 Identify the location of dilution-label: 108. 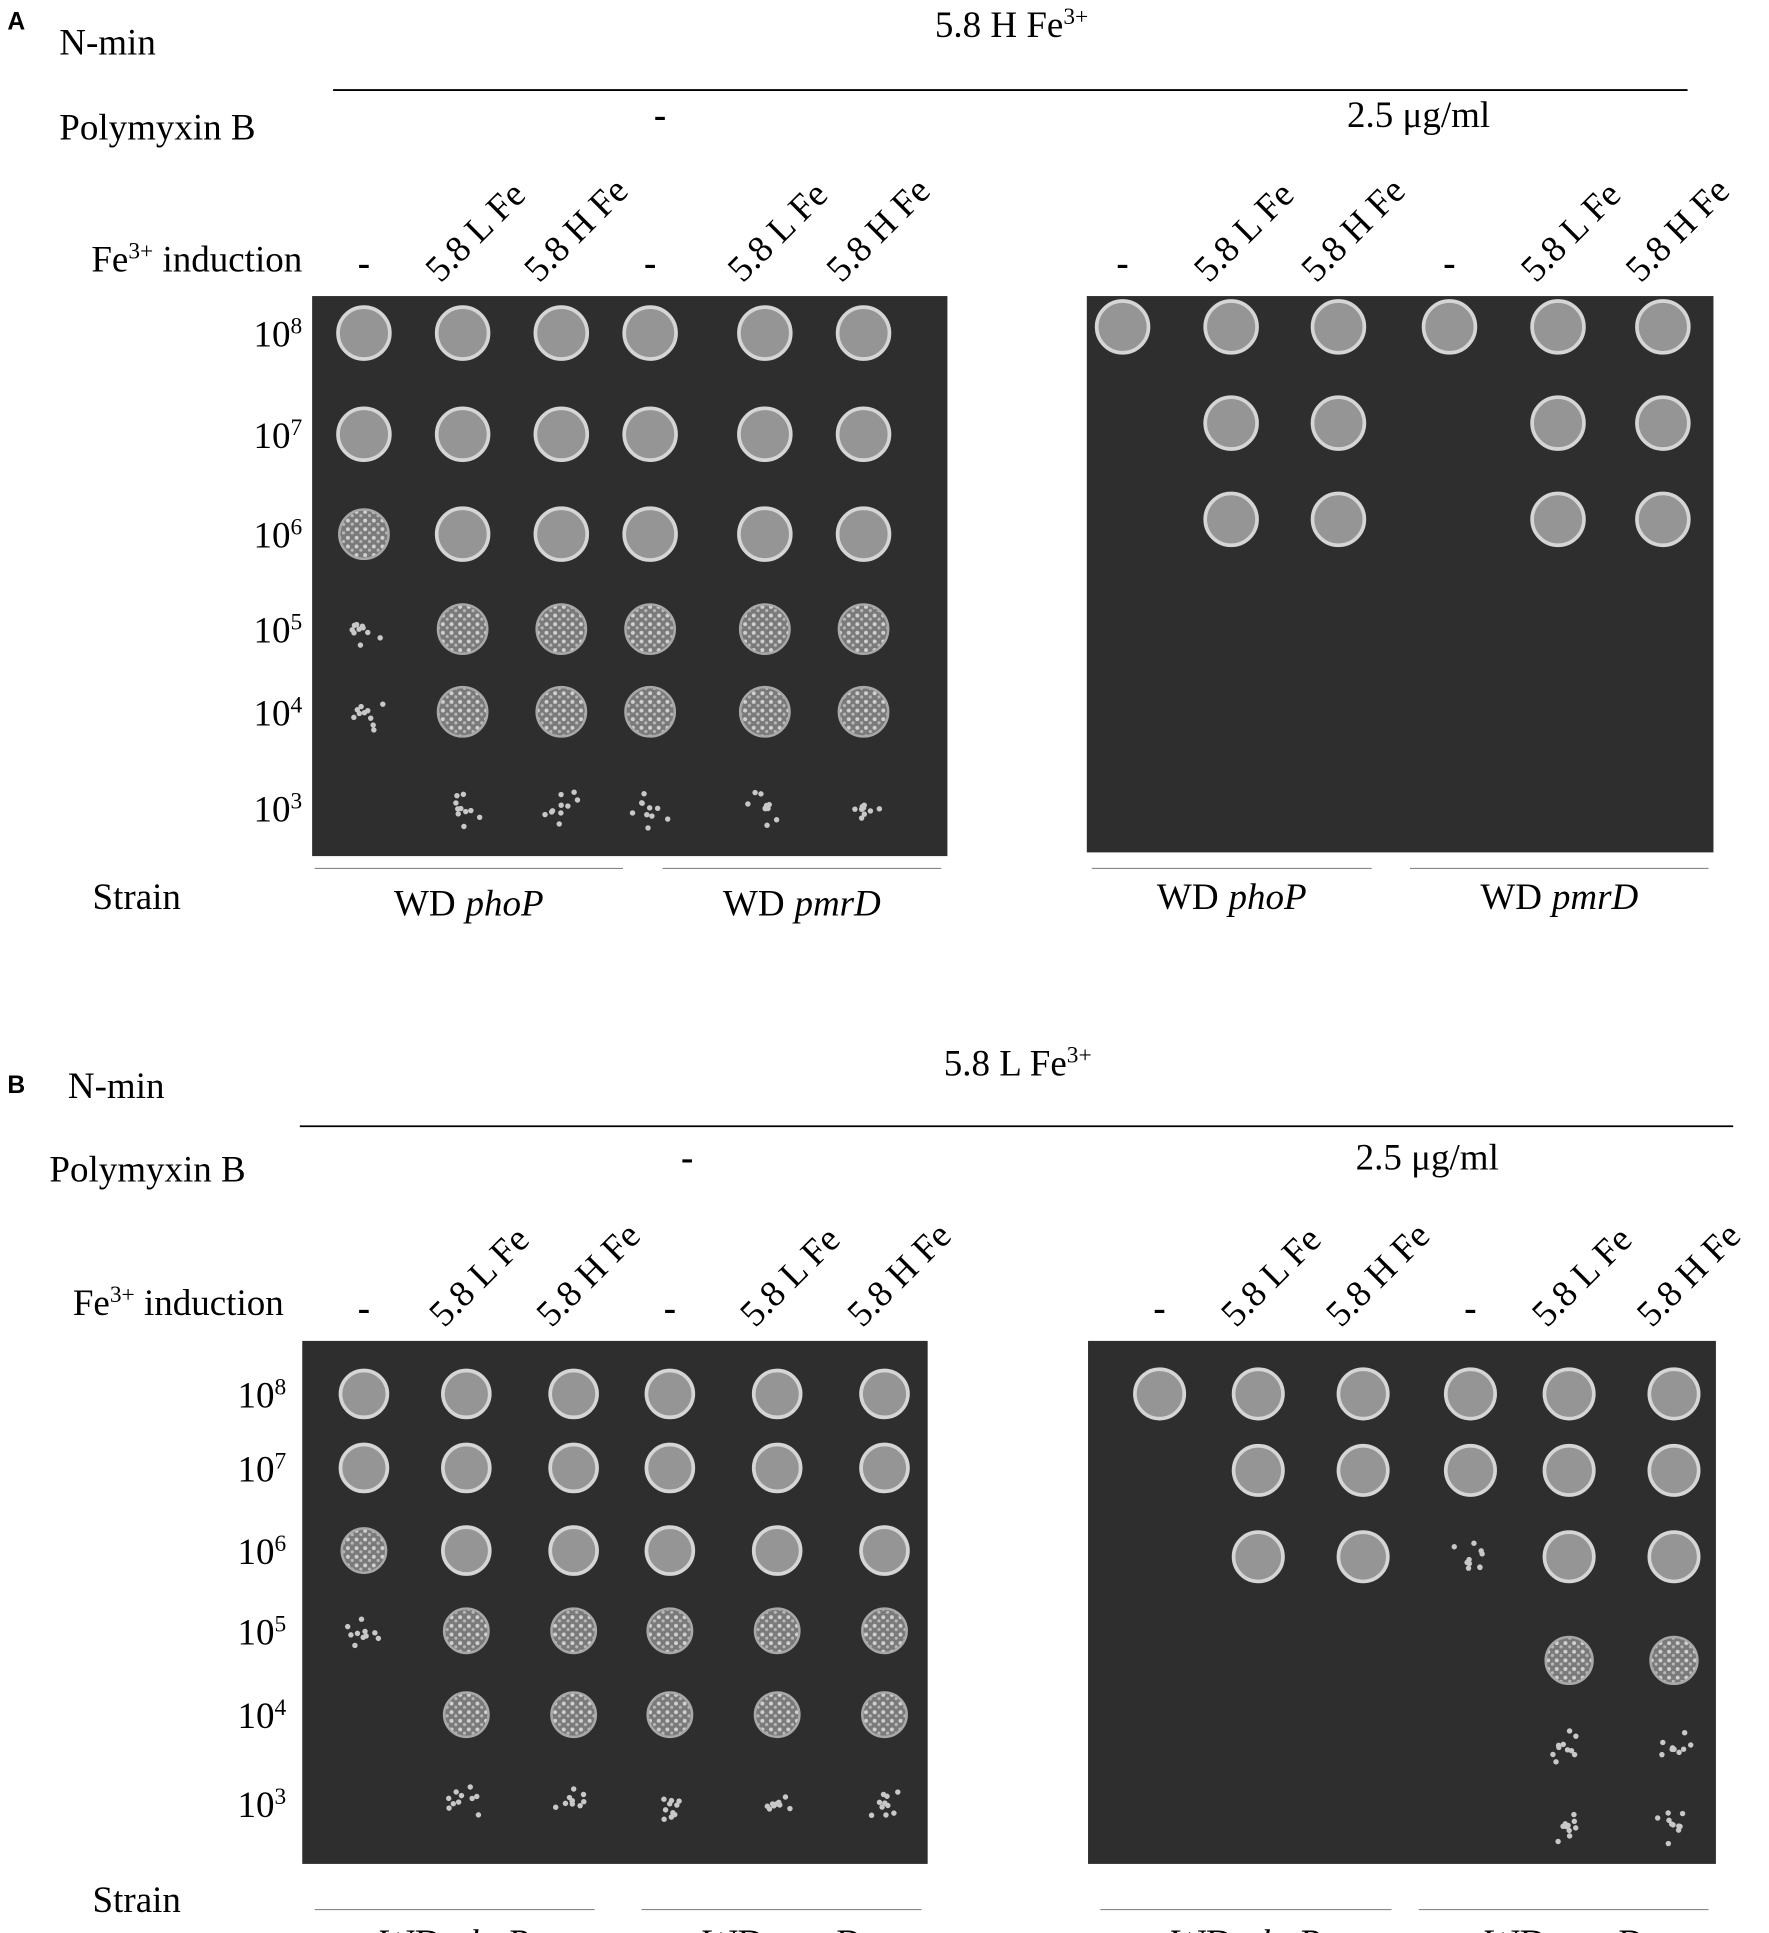
(278, 335).